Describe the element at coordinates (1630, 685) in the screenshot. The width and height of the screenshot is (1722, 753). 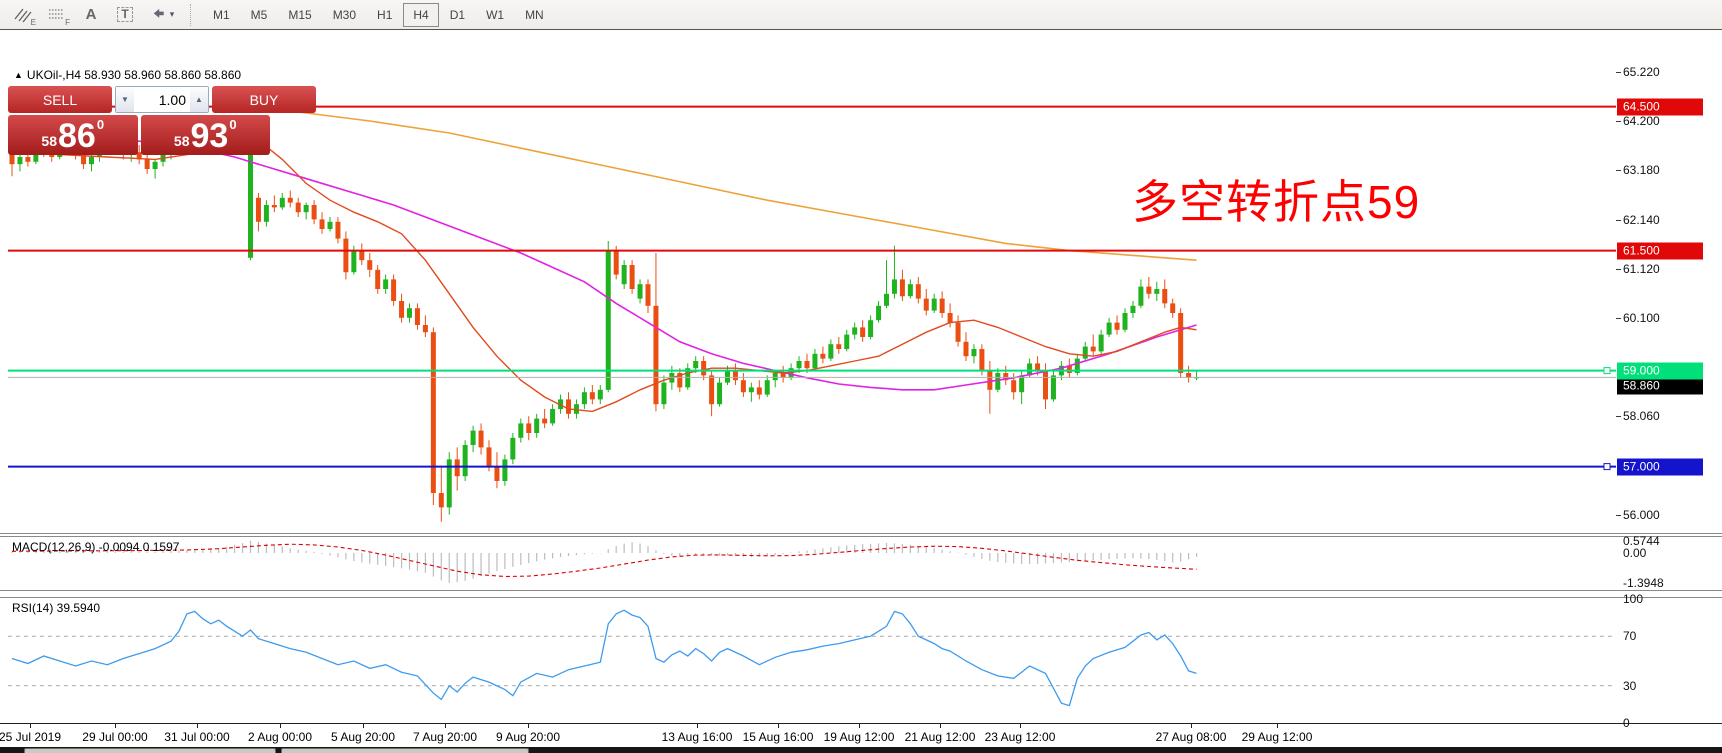
I see `rsi-tick-label: 30` at that location.